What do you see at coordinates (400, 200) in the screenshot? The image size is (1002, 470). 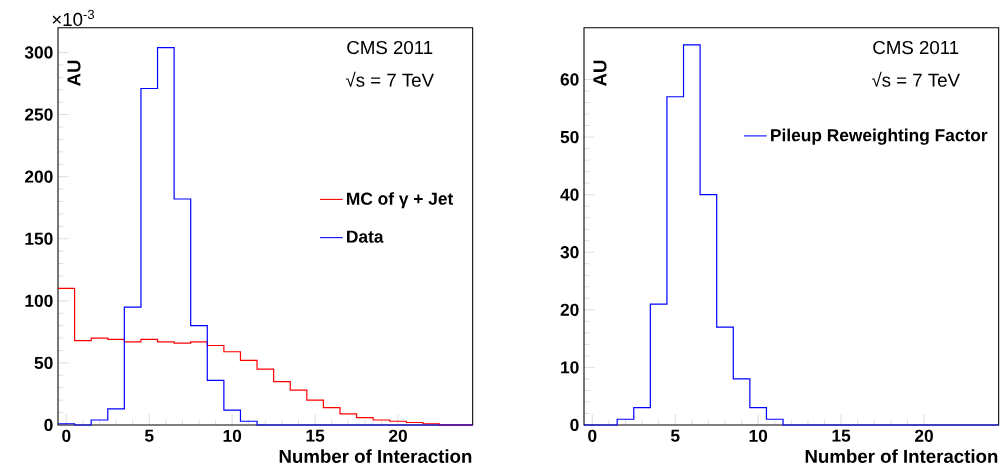 I see `legend-label: MC of γ + Jet` at bounding box center [400, 200].